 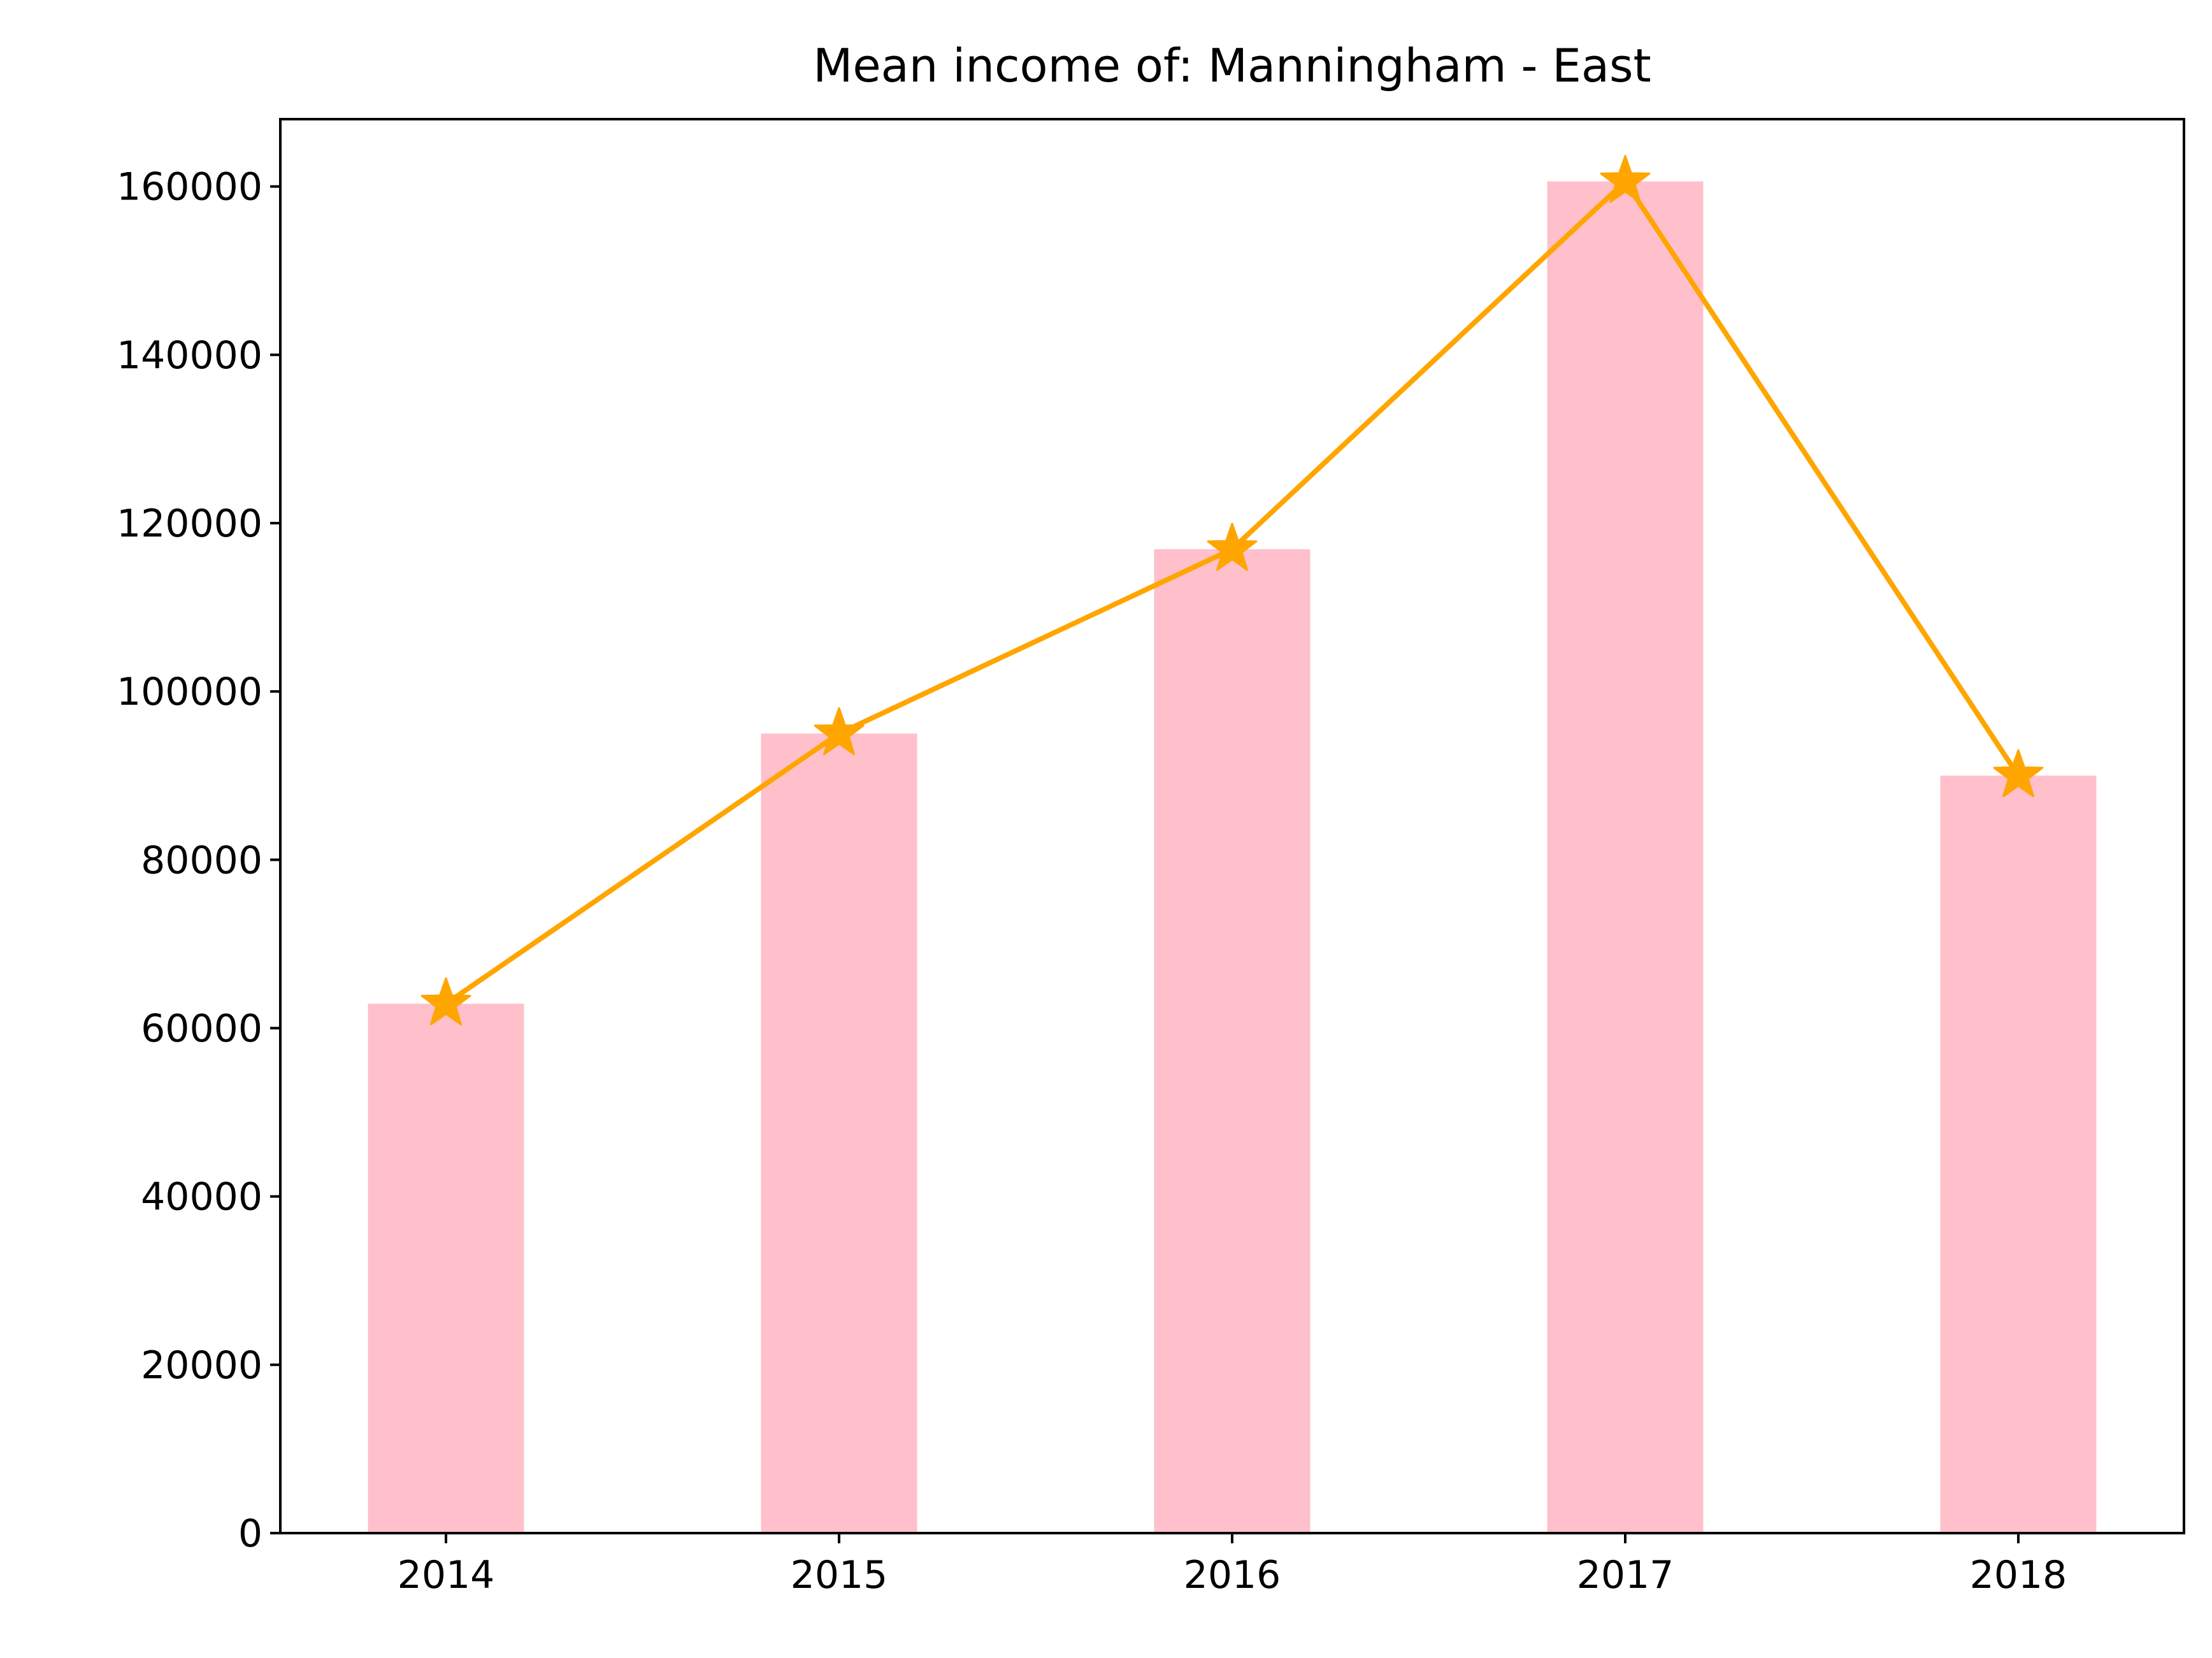 What do you see at coordinates (201, 860) in the screenshot?
I see `y-tick-label: 80000` at bounding box center [201, 860].